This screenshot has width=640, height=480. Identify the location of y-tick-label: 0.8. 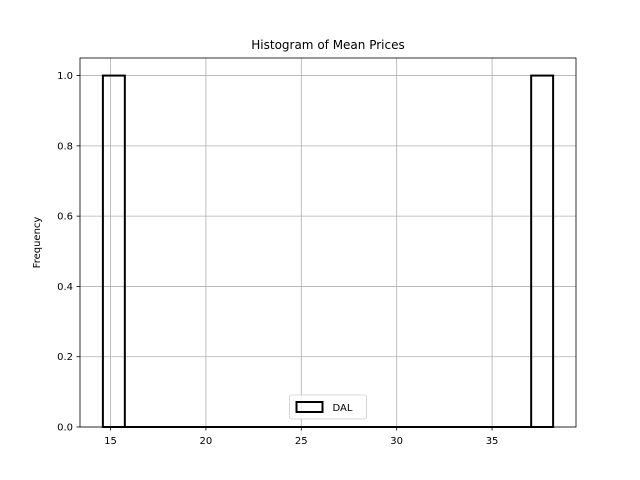
(65, 146).